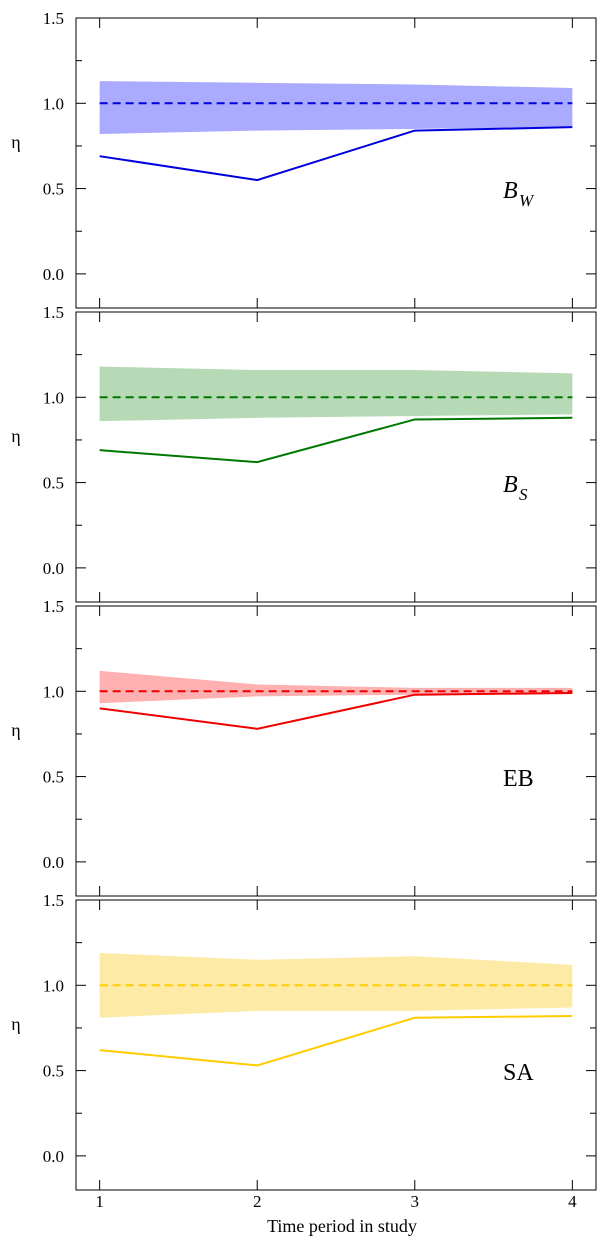 The image size is (608, 1237). What do you see at coordinates (415, 1201) in the screenshot?
I see `x-tick-label: 3` at bounding box center [415, 1201].